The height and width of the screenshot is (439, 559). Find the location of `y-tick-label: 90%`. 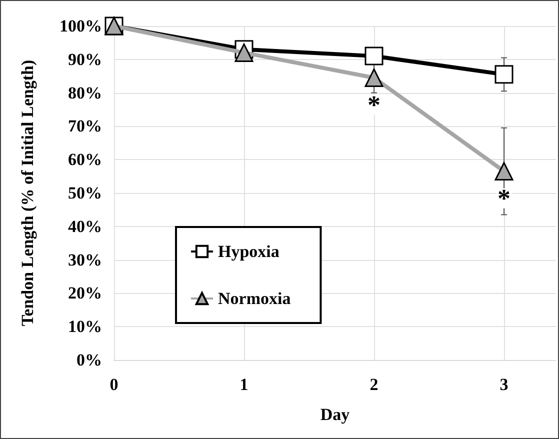

y-tick-label: 90% is located at coordinates (85, 59).